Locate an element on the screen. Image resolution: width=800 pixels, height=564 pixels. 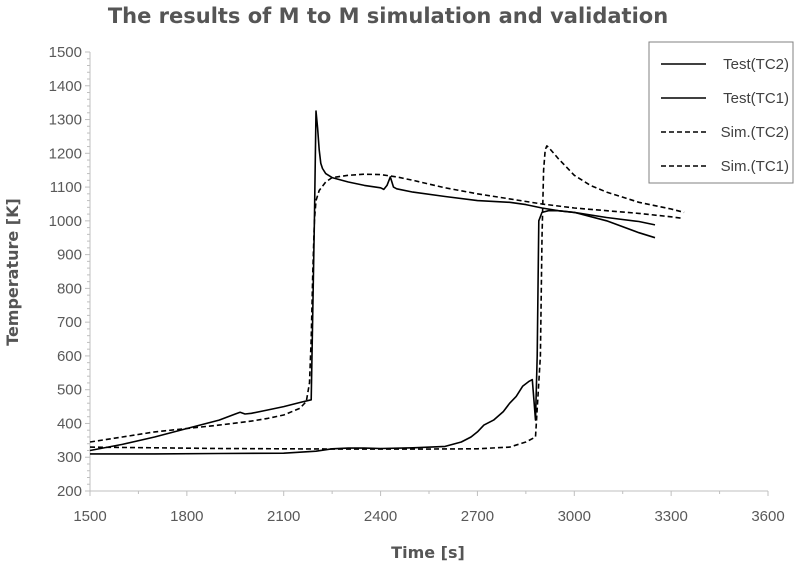
y-tick-label: 400 is located at coordinates (69, 423).